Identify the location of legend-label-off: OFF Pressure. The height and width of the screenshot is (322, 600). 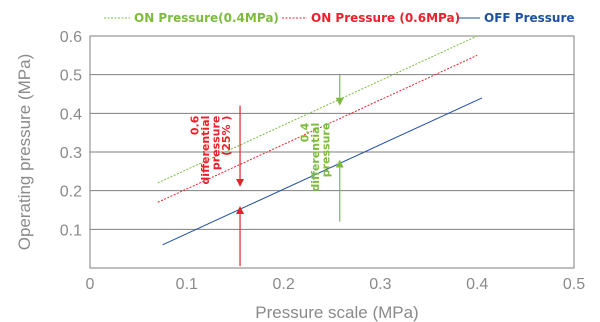
(529, 18).